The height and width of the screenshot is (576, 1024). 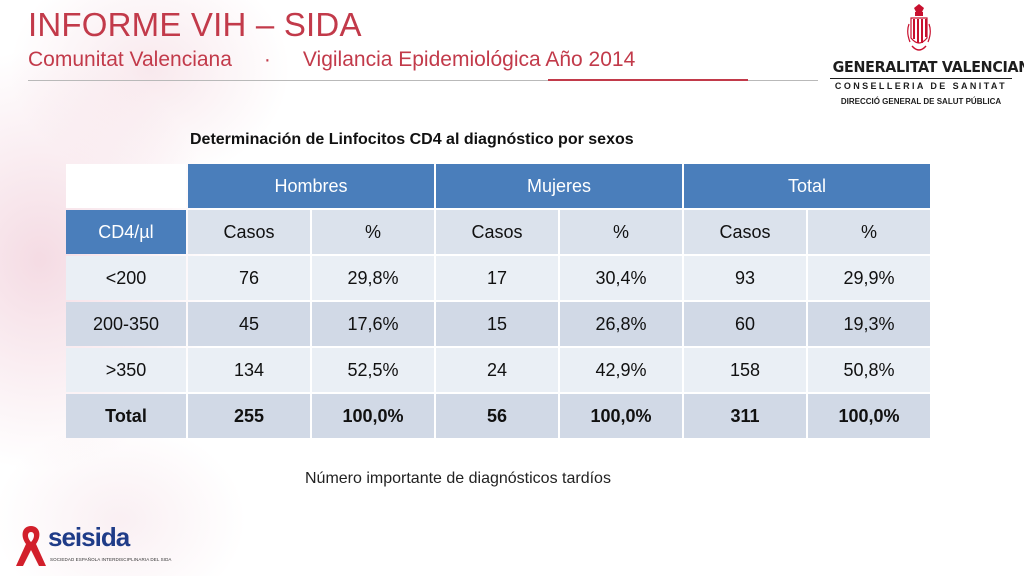 I want to click on table-cell: 19,3%, so click(x=869, y=324).